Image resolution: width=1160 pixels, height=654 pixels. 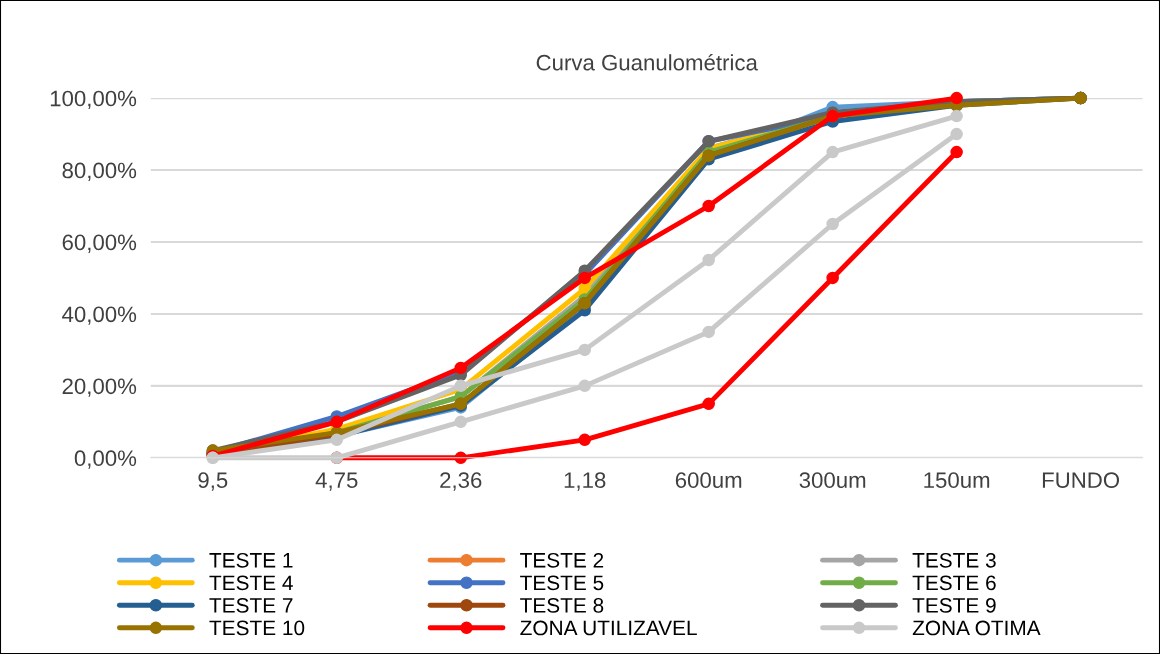 What do you see at coordinates (708, 480) in the screenshot?
I see `x-tick-label: 600um` at bounding box center [708, 480].